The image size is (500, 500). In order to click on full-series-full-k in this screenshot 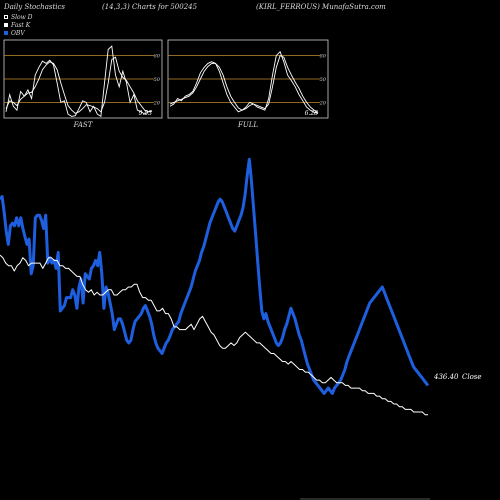, I will do `click(244, 82)`.